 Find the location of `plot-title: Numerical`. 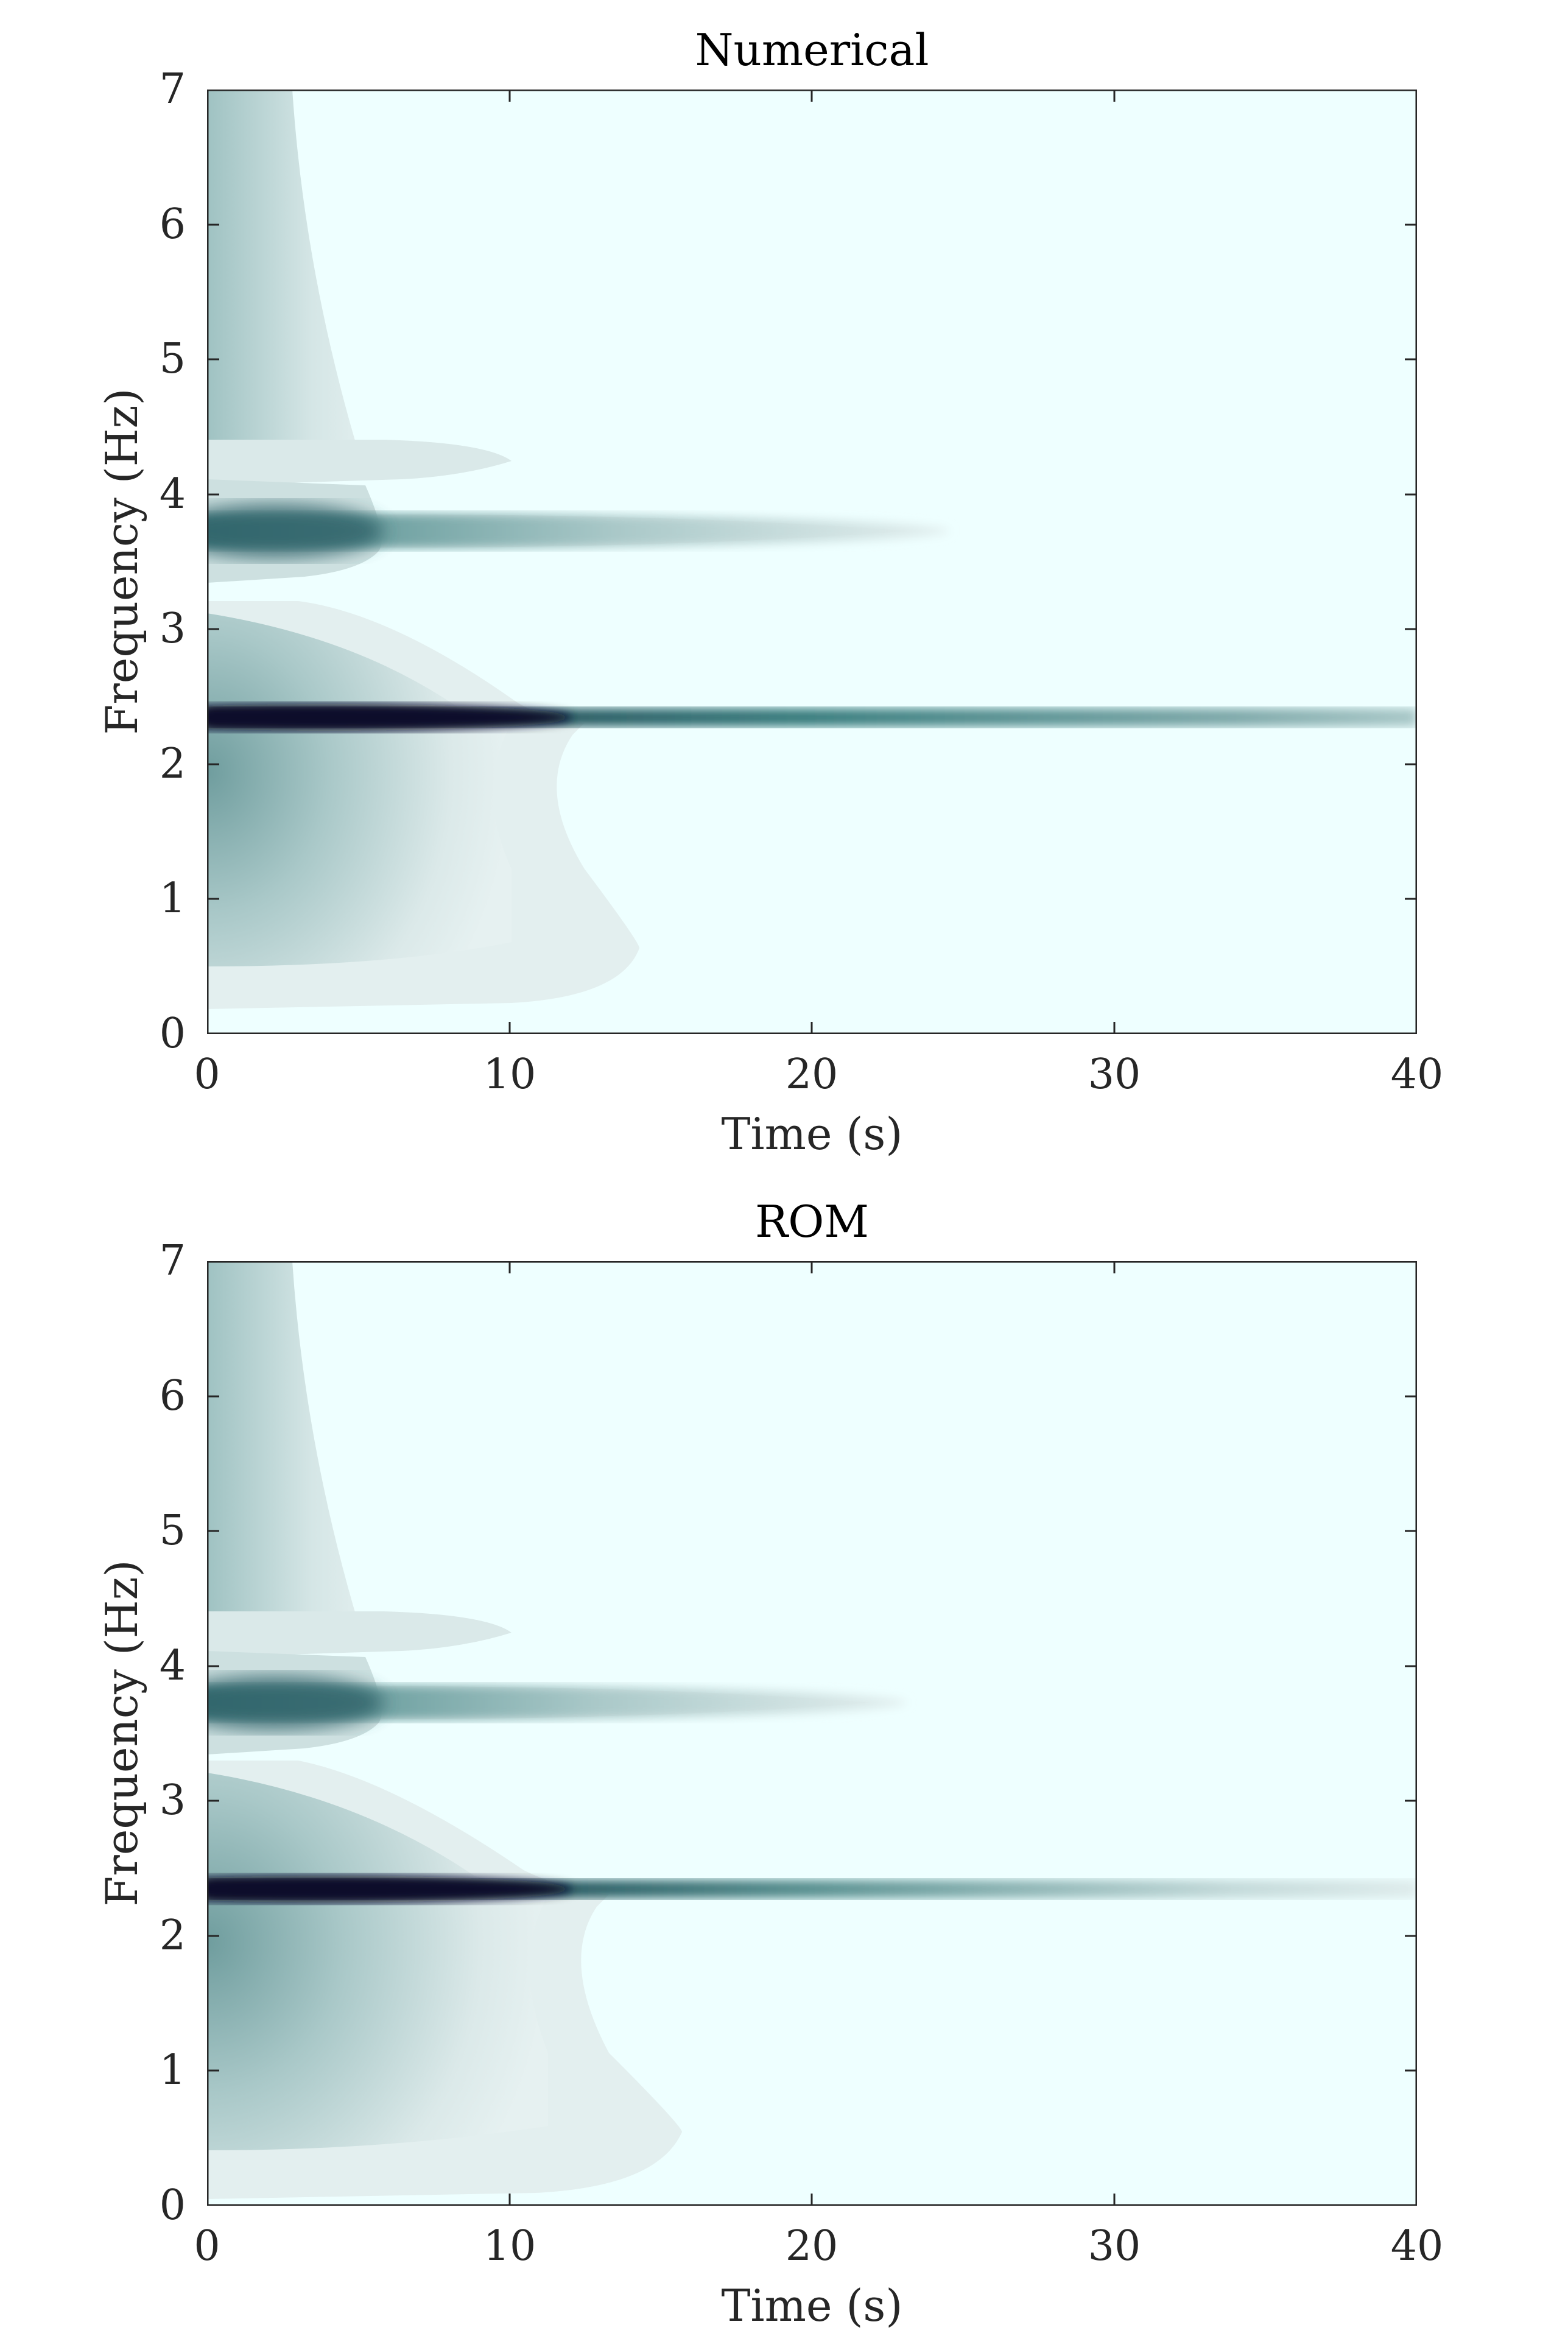

plot-title: Numerical is located at coordinates (812, 50).